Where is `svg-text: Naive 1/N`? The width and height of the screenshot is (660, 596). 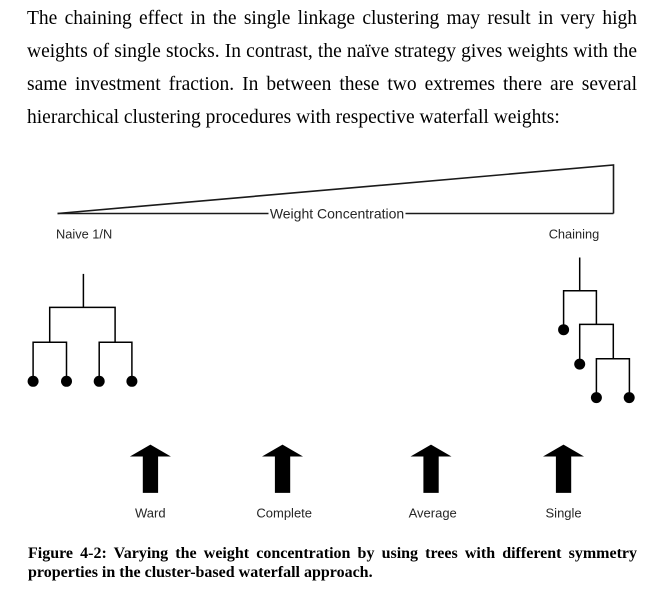 svg-text: Naive 1/N is located at coordinates (84, 234).